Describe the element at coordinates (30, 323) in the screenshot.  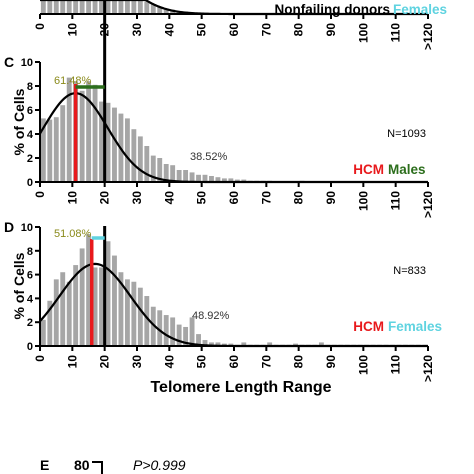
I see `y-tick-label: 2` at that location.